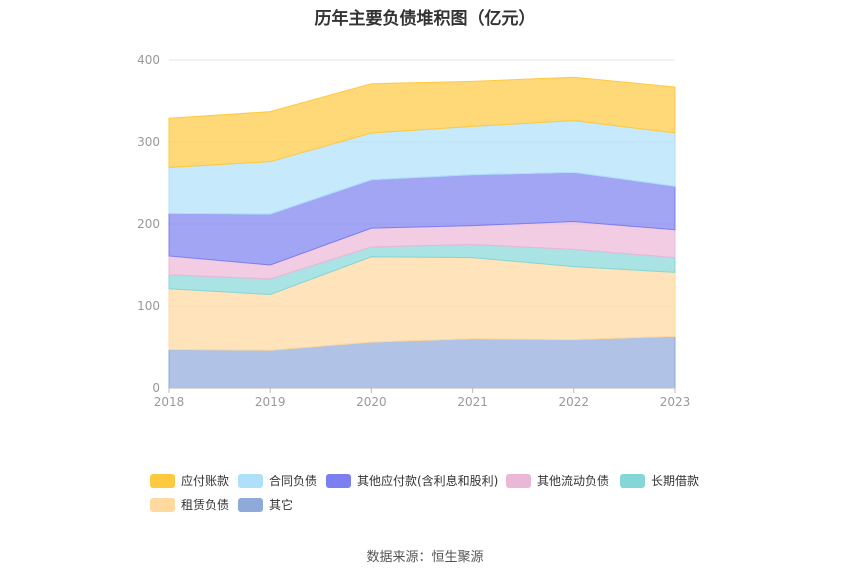  Describe the element at coordinates (148, 60) in the screenshot. I see `y-tick-label: 400` at that location.